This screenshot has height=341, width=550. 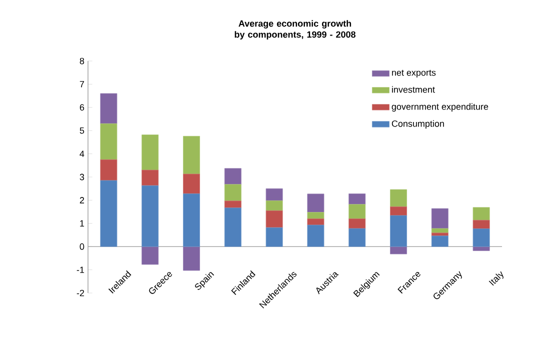 I want to click on legend-label: government expenditure, so click(x=440, y=107).